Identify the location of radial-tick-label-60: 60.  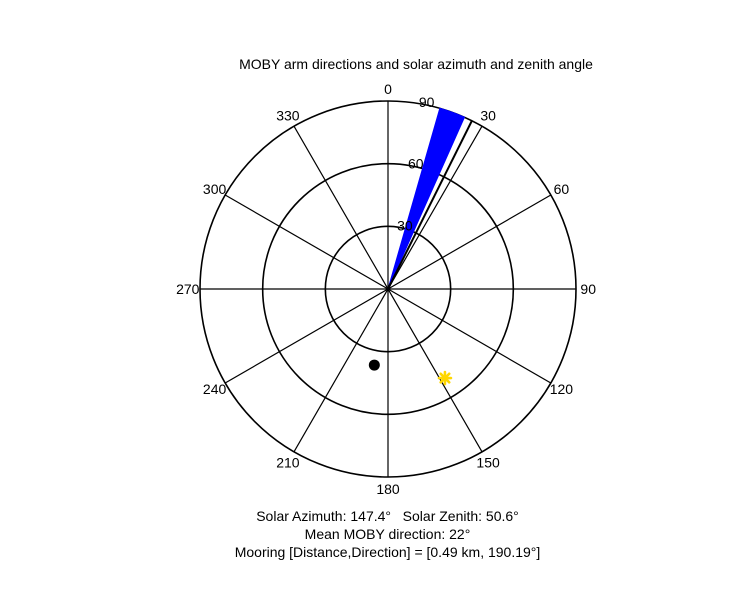
(416, 164).